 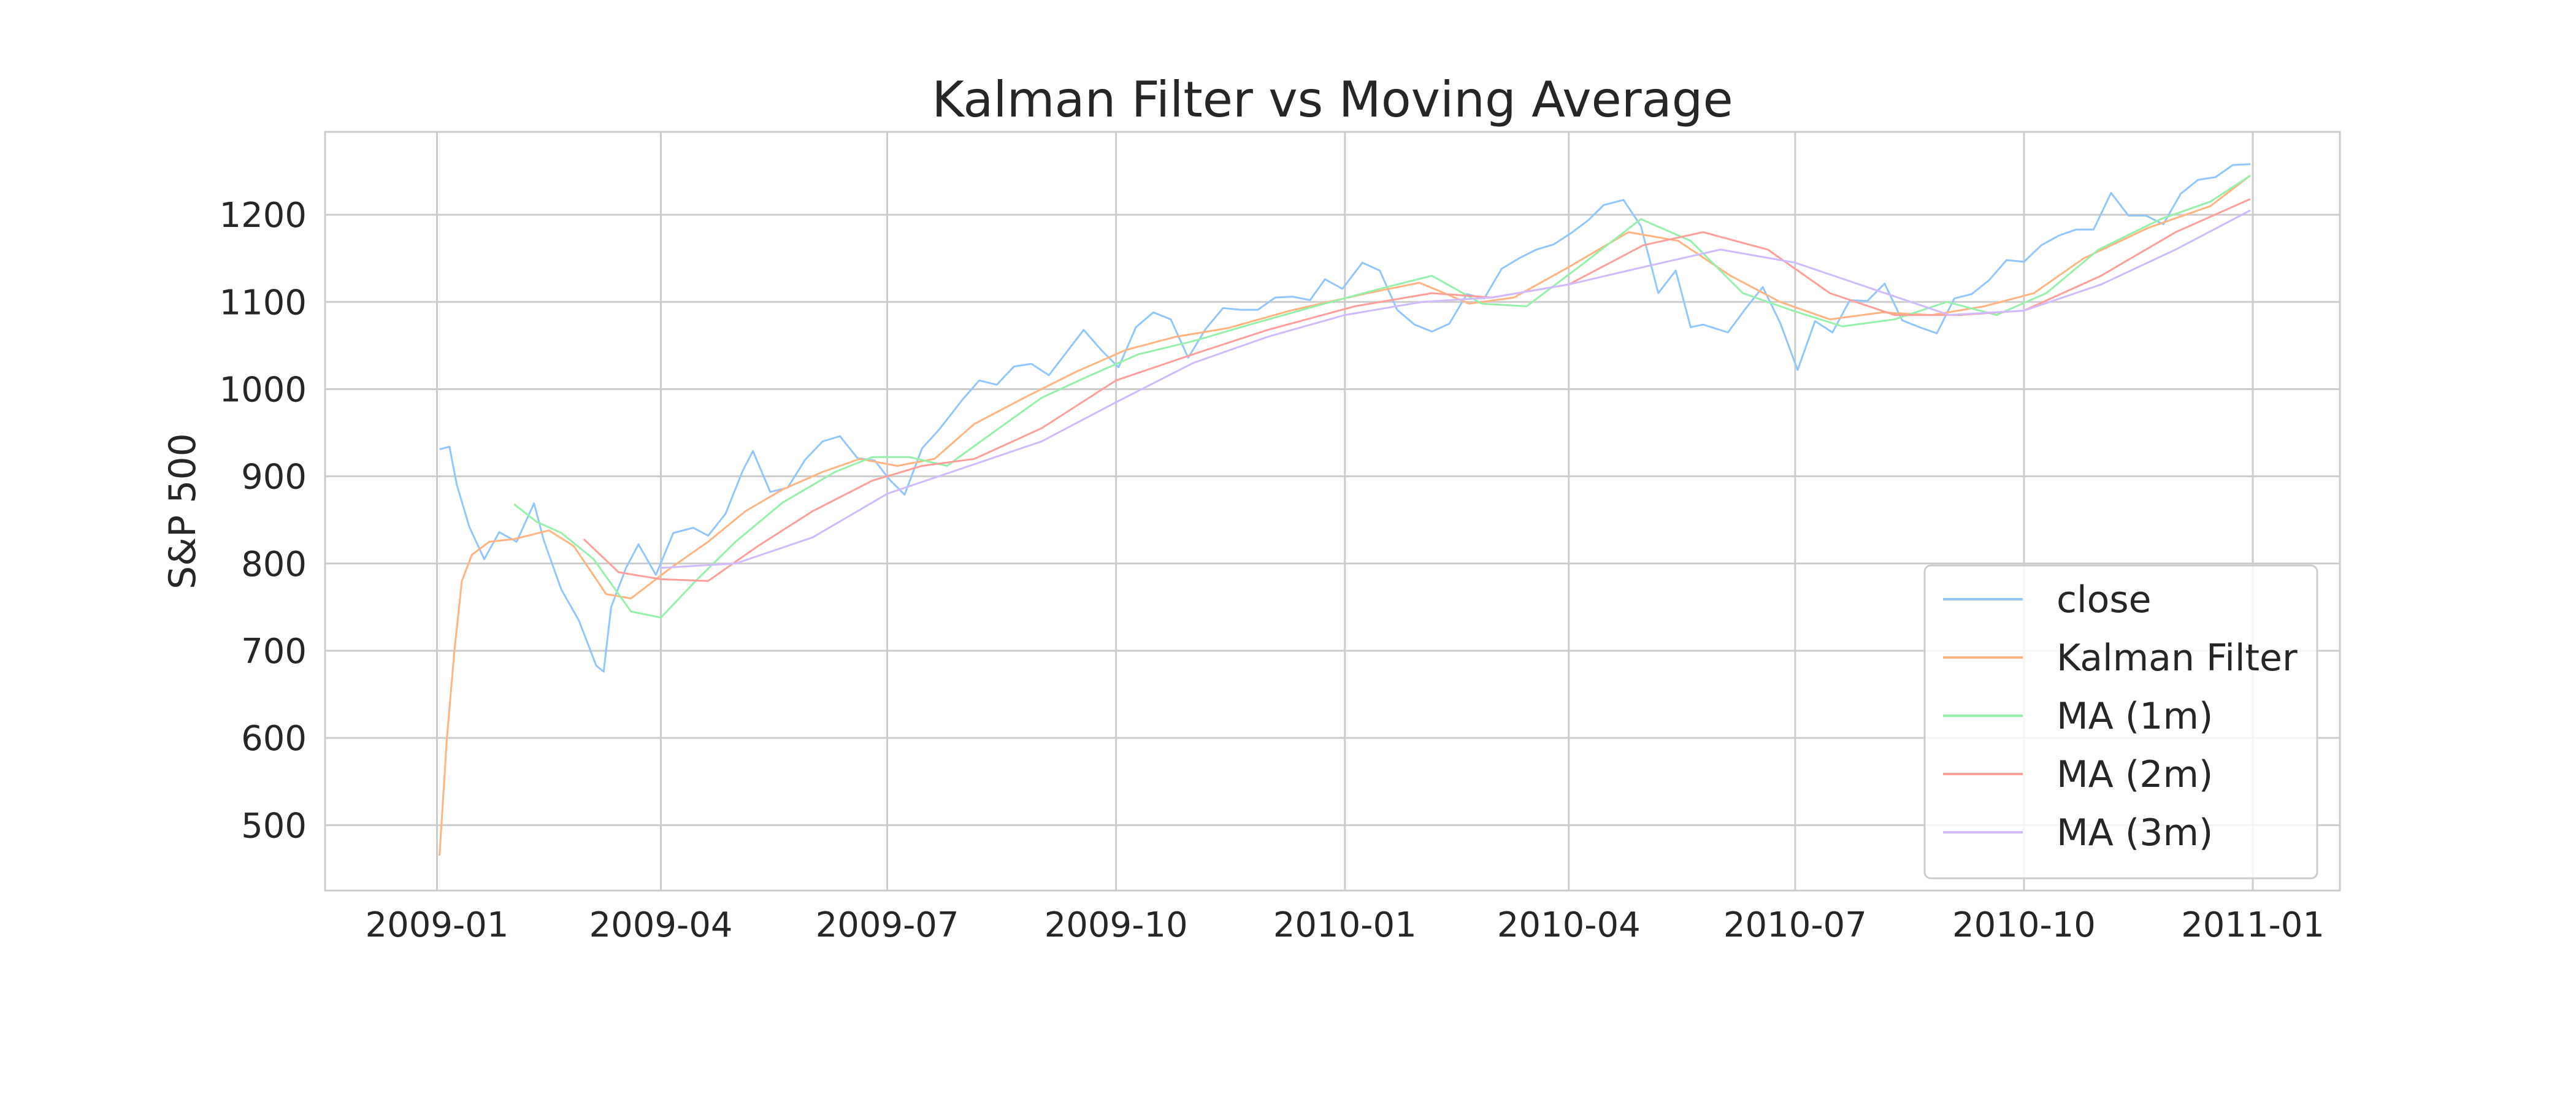 I want to click on y-axis-title: S&P 500, so click(x=182, y=511).